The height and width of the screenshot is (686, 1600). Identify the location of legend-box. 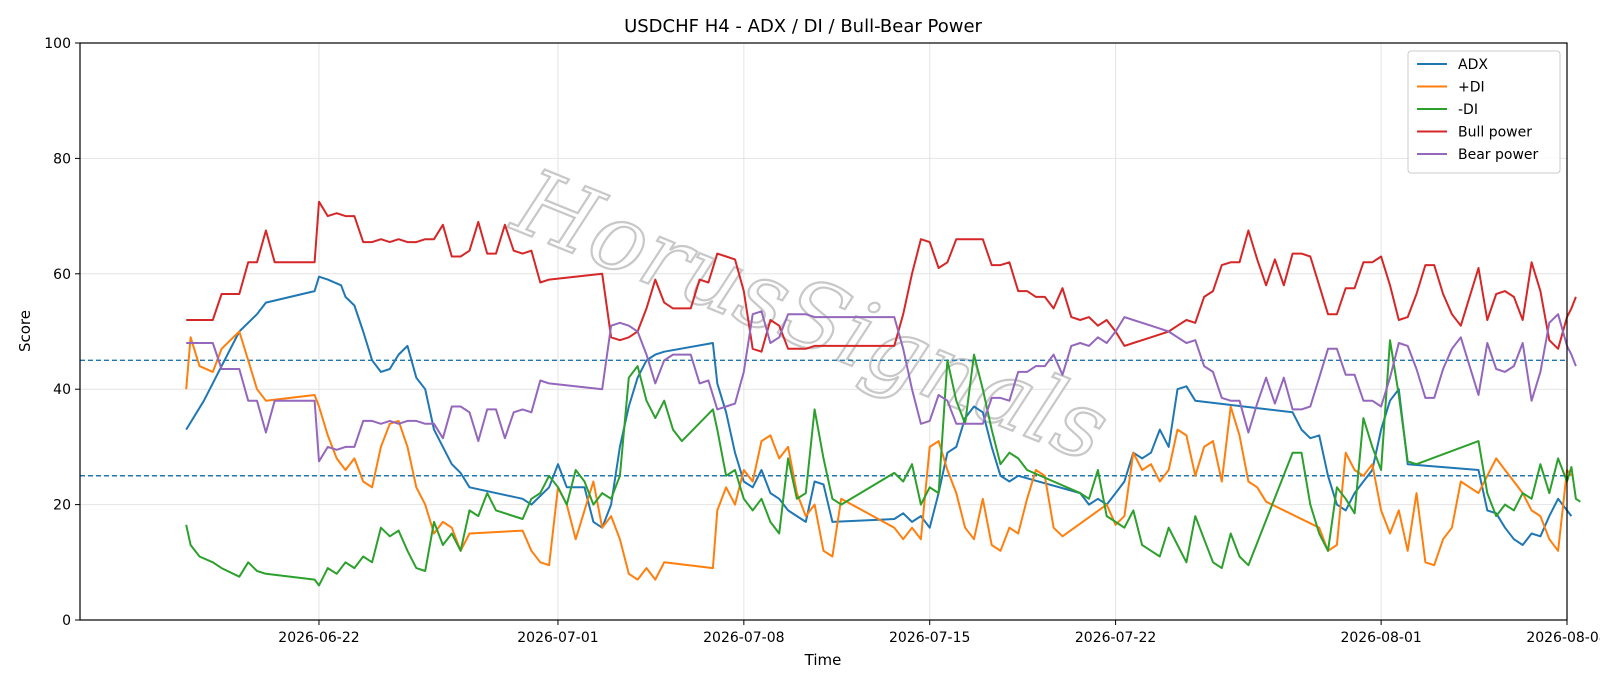
(1484, 112).